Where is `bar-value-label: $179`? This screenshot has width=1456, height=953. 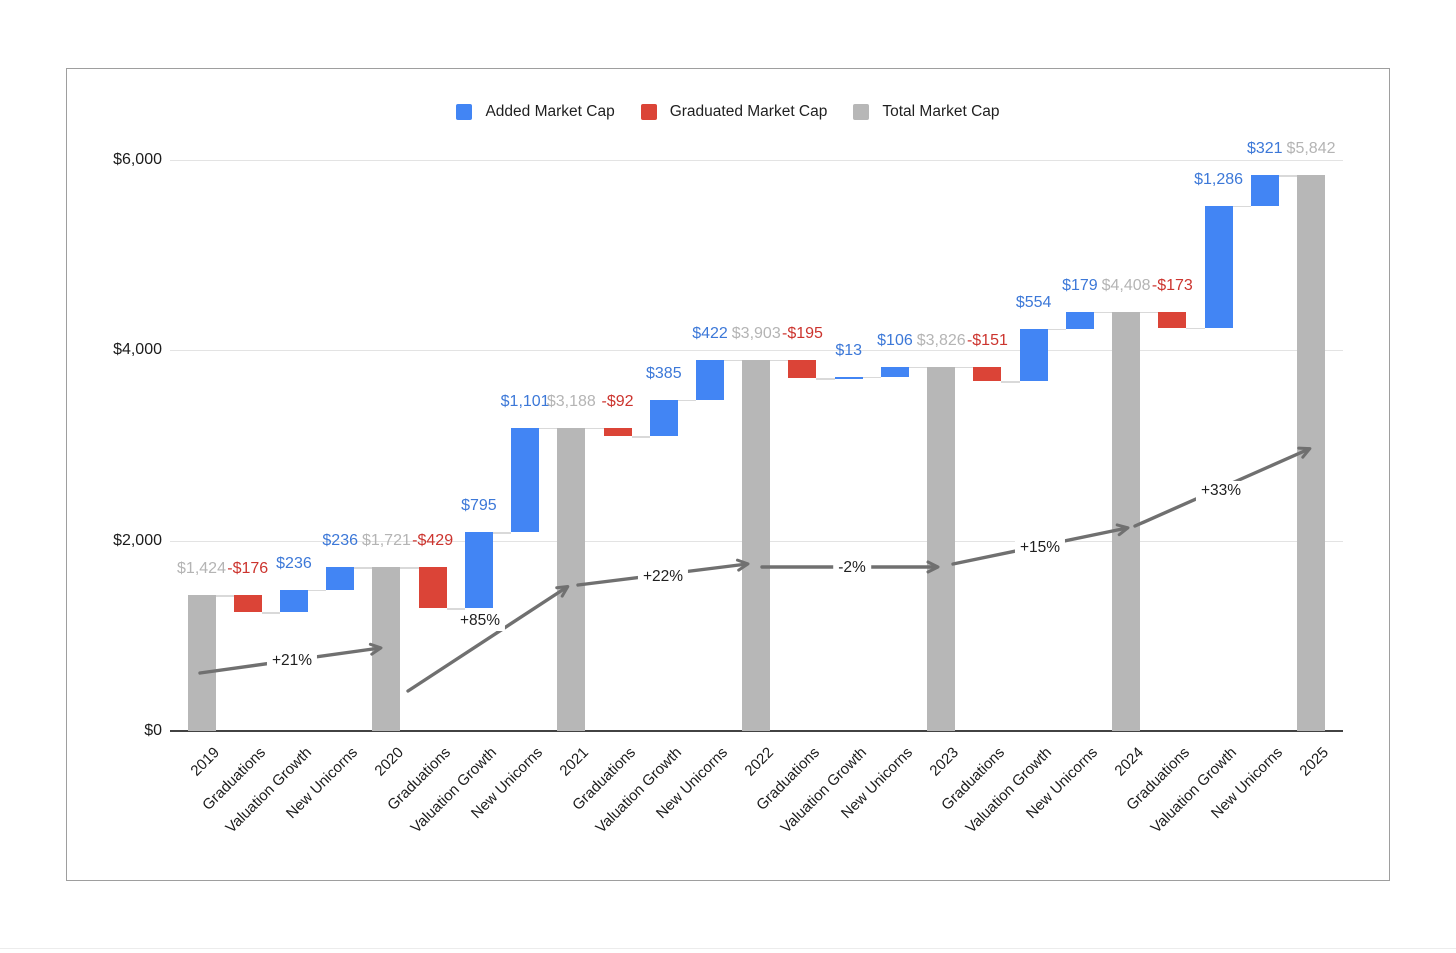 bar-value-label: $179 is located at coordinates (1080, 285).